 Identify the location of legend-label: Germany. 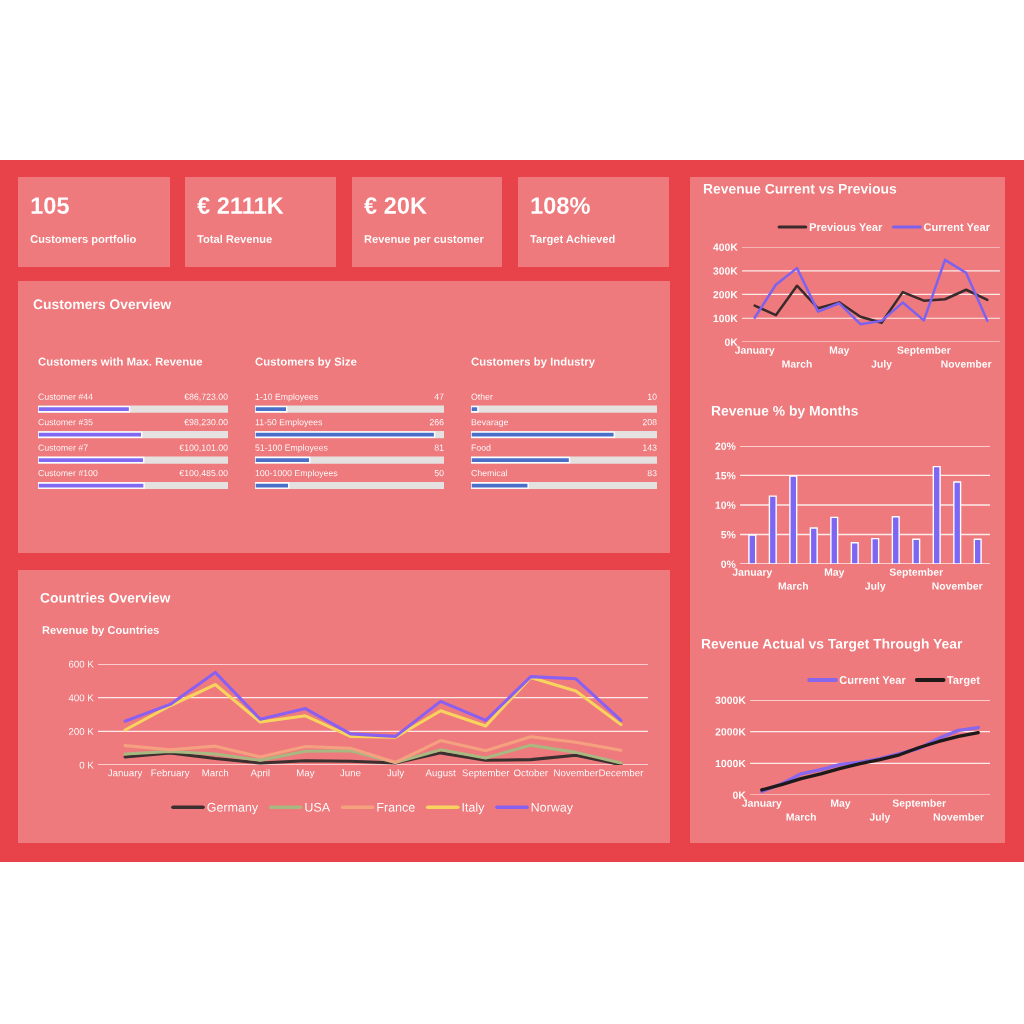
(233, 808).